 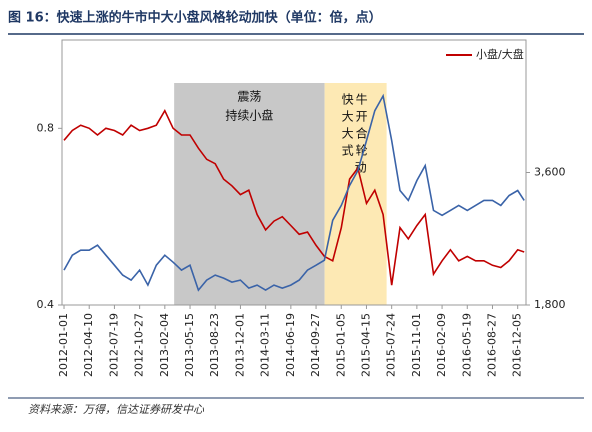 What do you see at coordinates (315, 345) in the screenshot?
I see `x-tick-label: 2014-09-27` at bounding box center [315, 345].